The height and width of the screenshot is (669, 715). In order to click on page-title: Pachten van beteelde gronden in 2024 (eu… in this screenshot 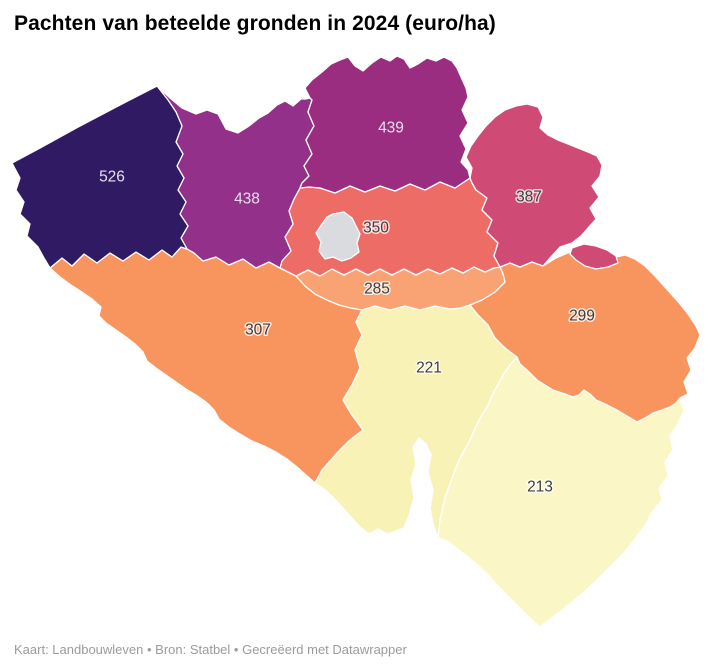, I will do `click(255, 23)`.